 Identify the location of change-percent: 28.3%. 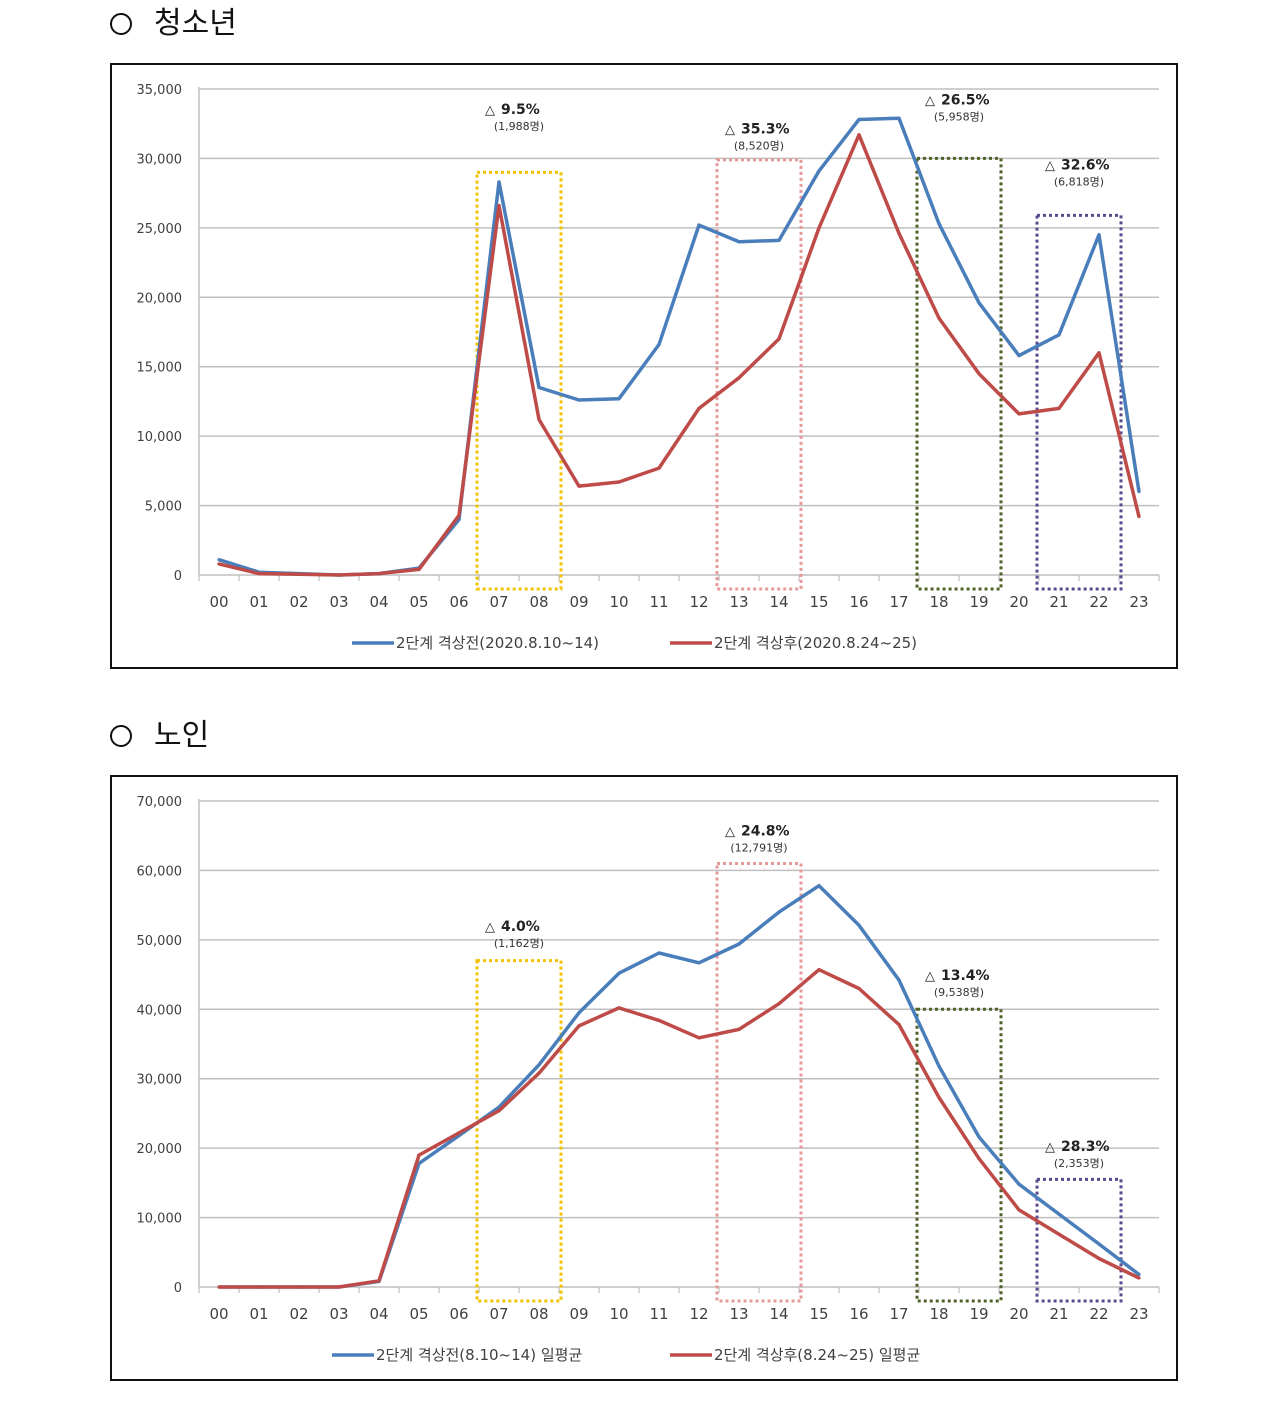
(1085, 1147).